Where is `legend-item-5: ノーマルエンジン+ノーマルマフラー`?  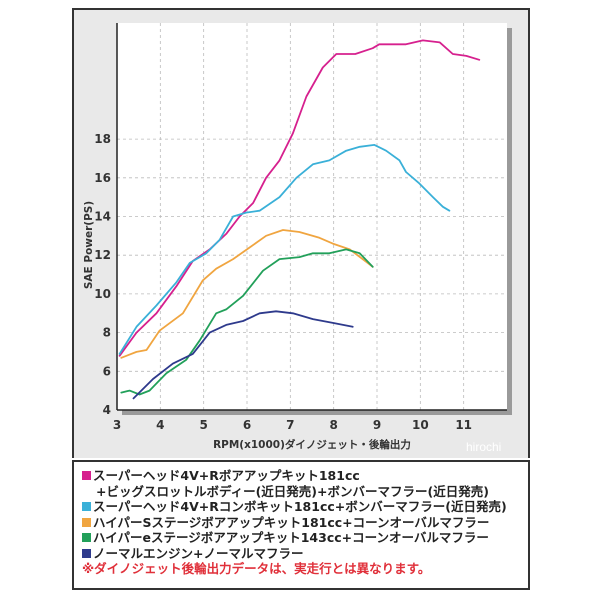
legend-item-5: ノーマルエンジン+ノーマルマフラー is located at coordinates (305, 554).